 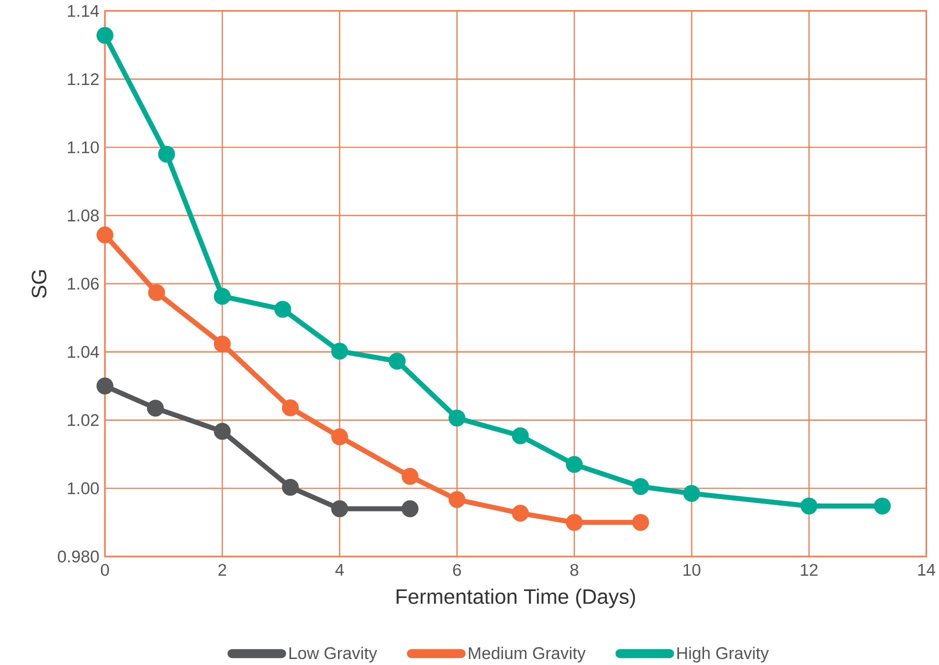 I want to click on y-tick-label: 1.02, so click(x=83, y=420).